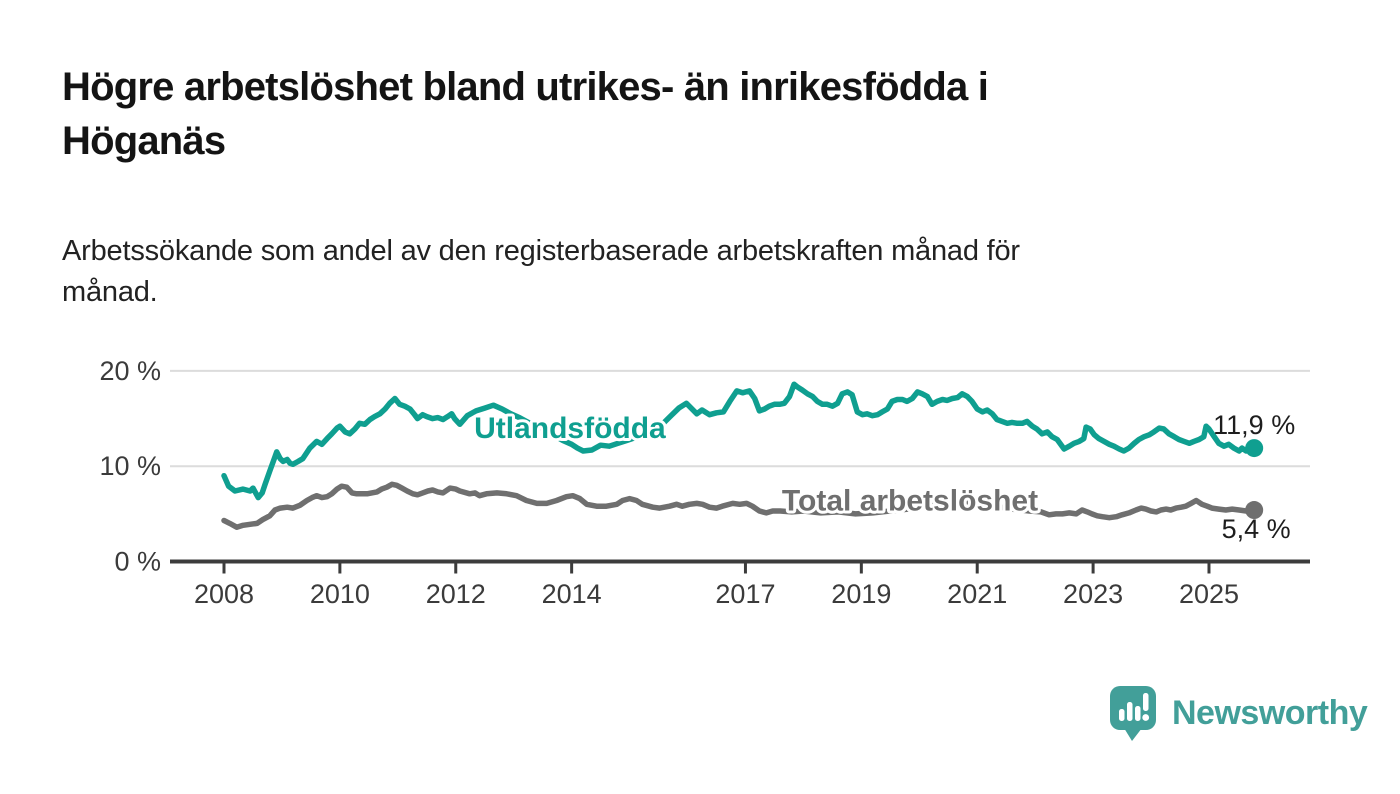 The image size is (1400, 794). Describe the element at coordinates (1256, 529) in the screenshot. I see `end-value-label-total: 5,4 %` at that location.